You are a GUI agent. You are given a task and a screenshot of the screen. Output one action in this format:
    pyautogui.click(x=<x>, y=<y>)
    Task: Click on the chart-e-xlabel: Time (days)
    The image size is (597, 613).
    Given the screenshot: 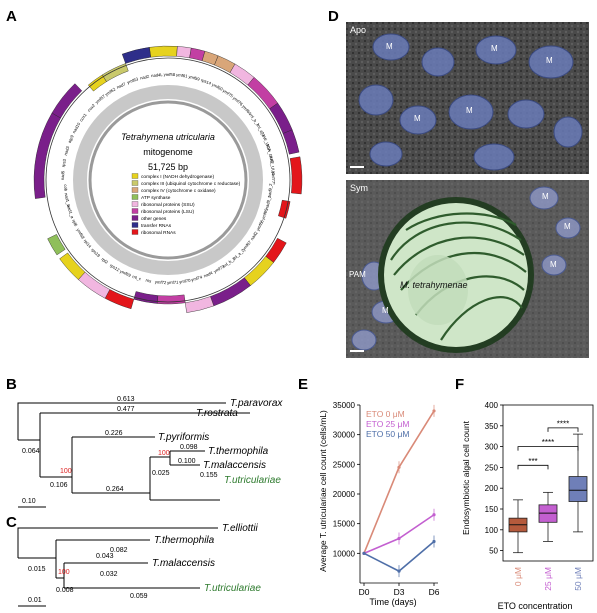 What is the action you would take?
    pyautogui.click(x=392, y=602)
    